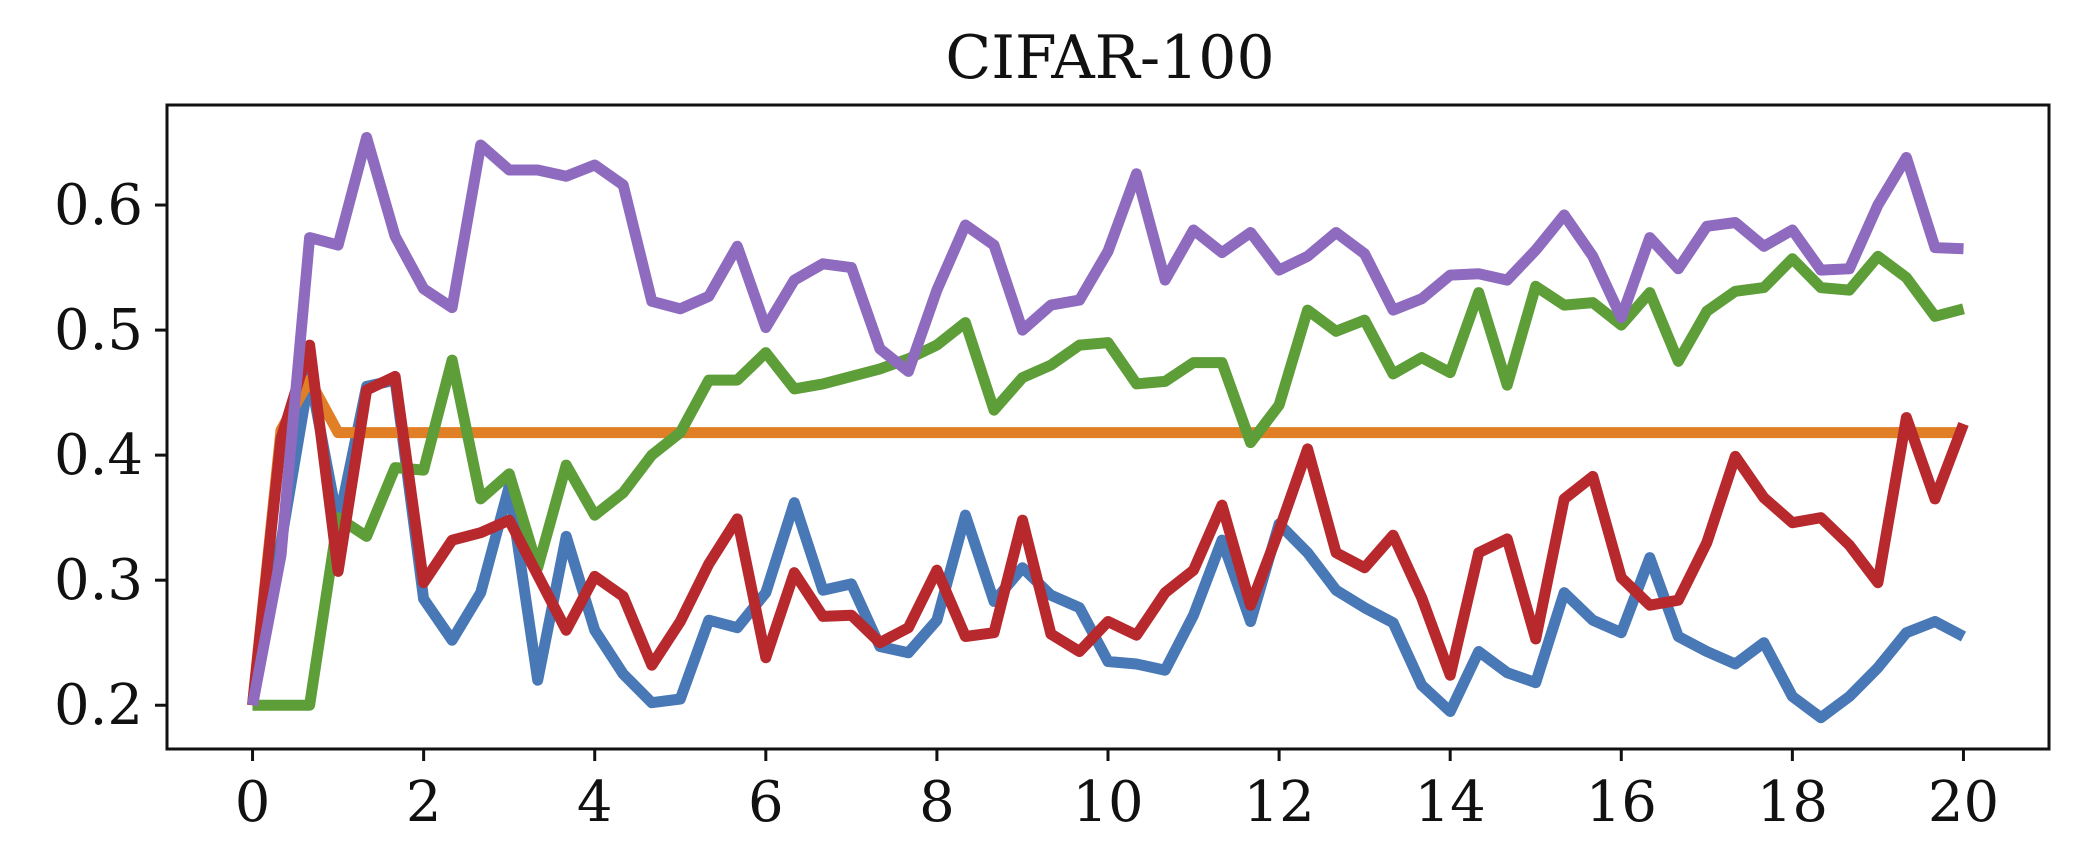 This screenshot has height=868, width=2074. I want to click on x-tick-label: 8, so click(937, 802).